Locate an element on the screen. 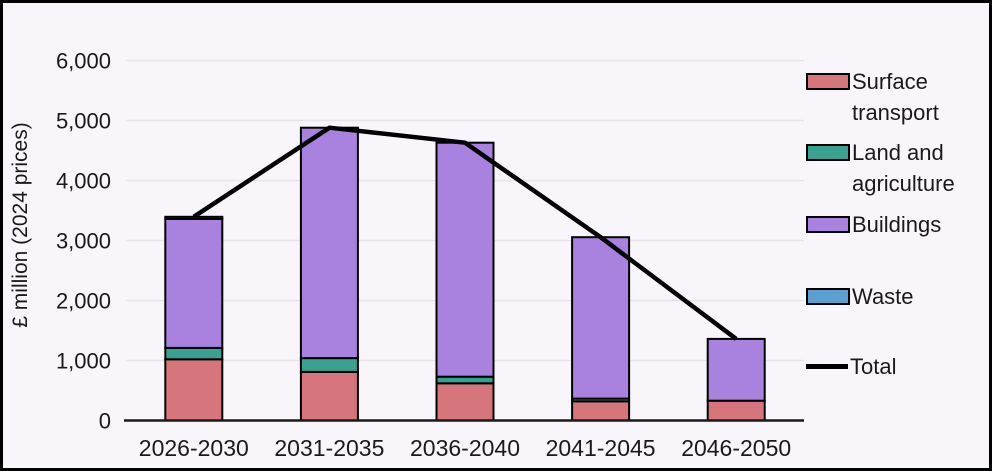 Image resolution: width=992 pixels, height=471 pixels. y-axis-title: £ million (2024 prices) is located at coordinates (20, 224).